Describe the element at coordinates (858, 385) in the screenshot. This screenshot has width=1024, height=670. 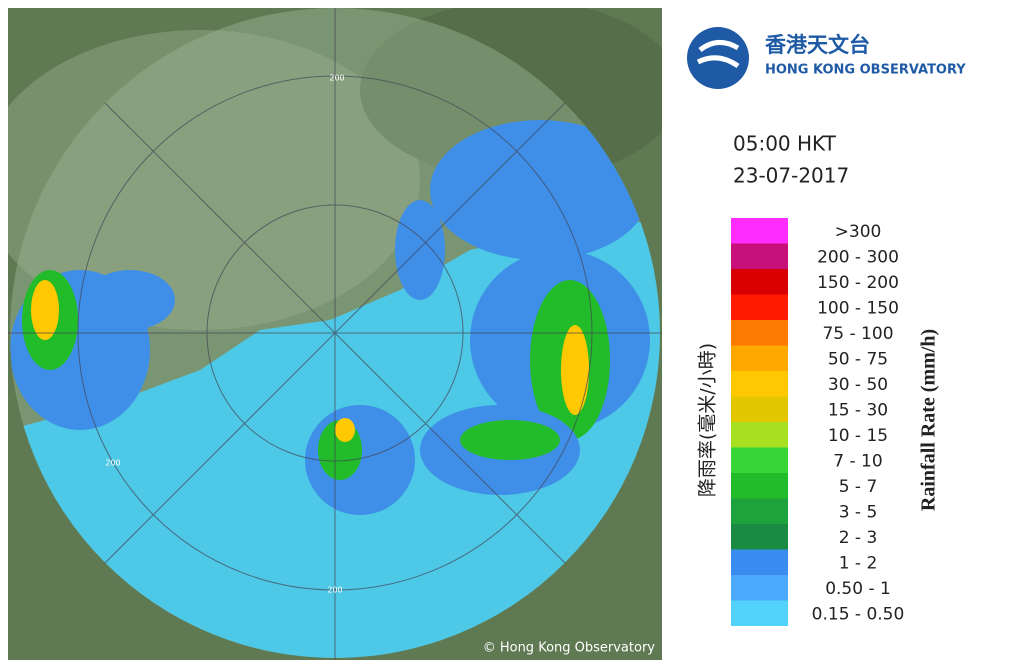
I see `legend-label: 30 - 50` at that location.